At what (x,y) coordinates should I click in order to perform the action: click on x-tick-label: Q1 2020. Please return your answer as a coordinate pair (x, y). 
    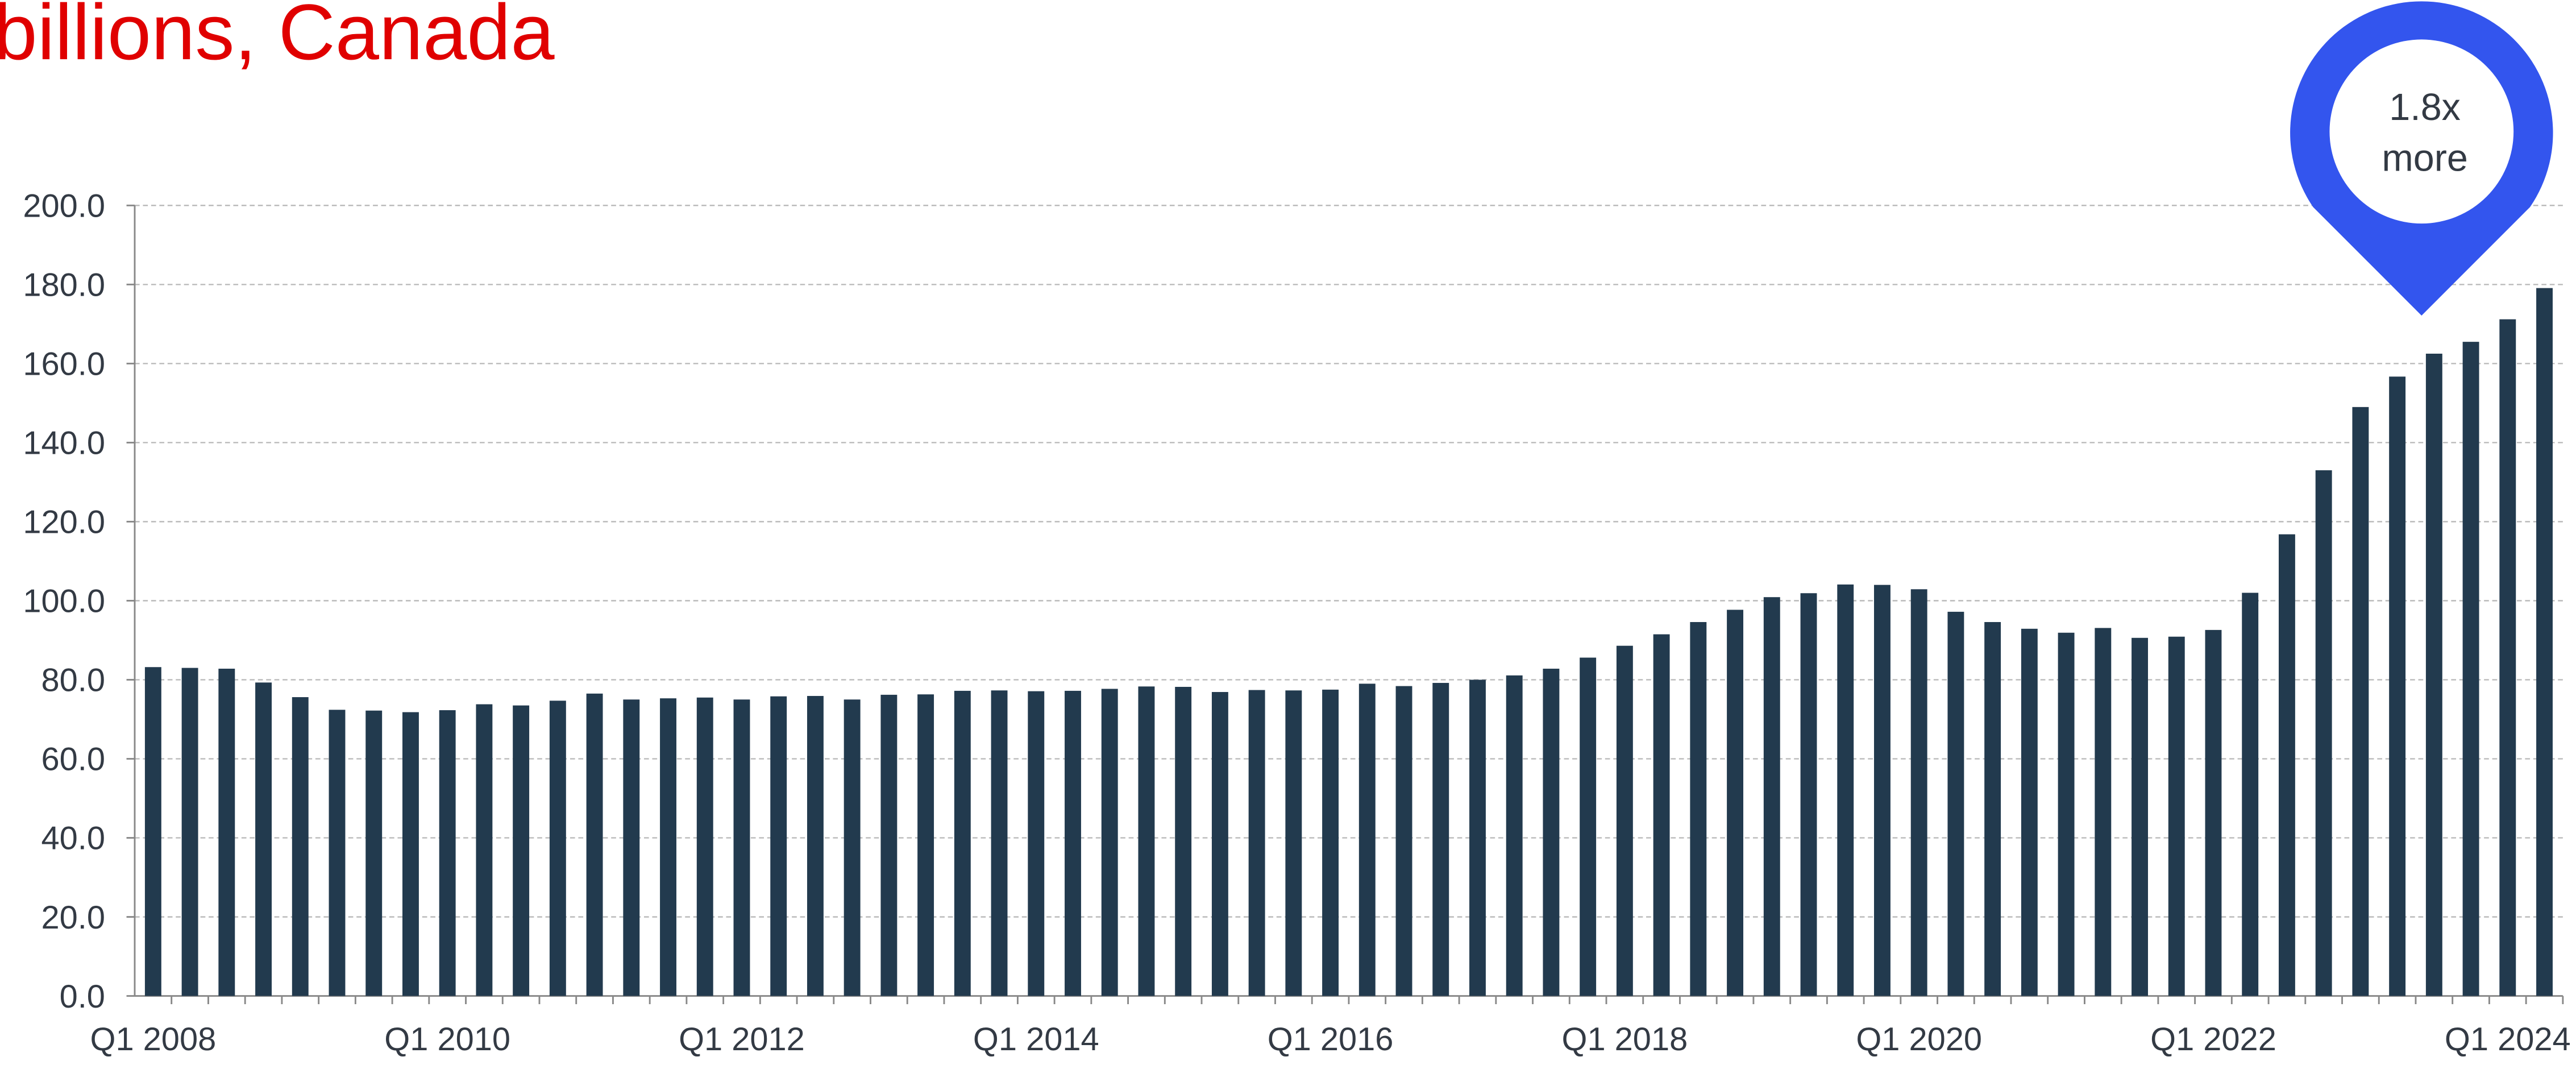
    Looking at the image, I should click on (1919, 1039).